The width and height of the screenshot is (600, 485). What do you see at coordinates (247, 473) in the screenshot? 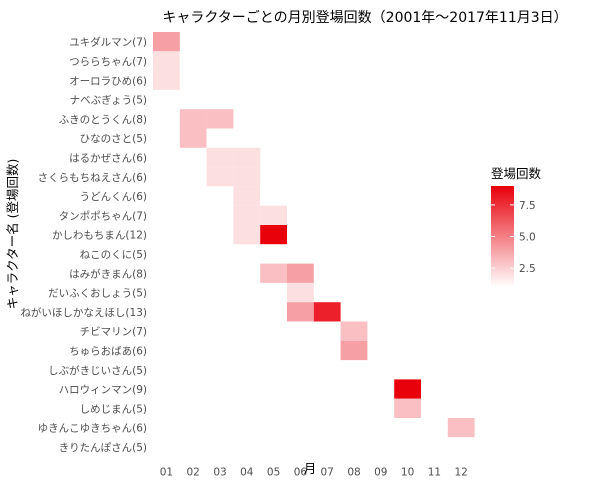
I see `x-tick-label: 04` at bounding box center [247, 473].